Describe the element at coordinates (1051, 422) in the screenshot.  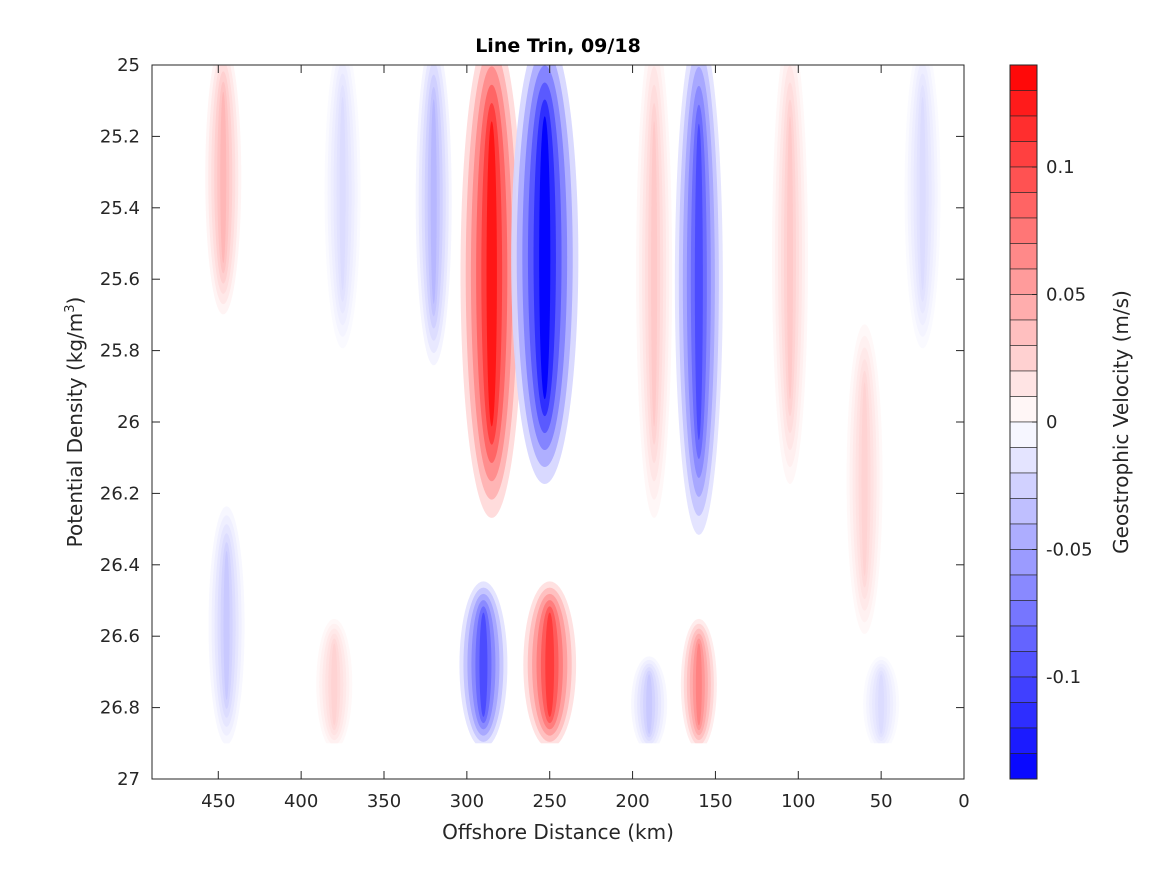
I see `colorbar-tick-label: 0` at that location.